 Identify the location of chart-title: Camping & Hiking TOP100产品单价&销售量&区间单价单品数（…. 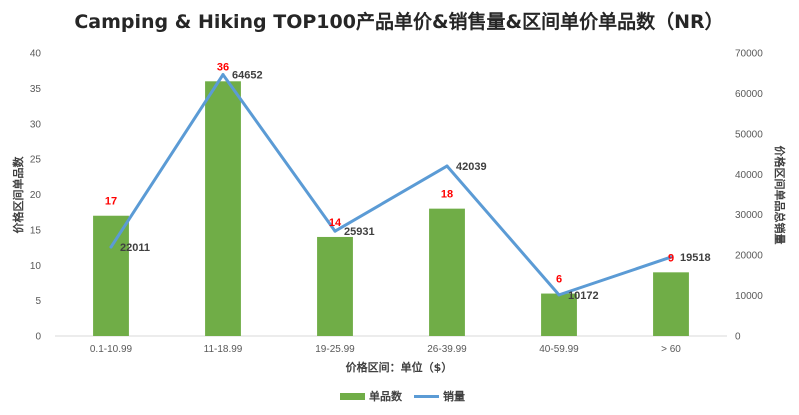
(398, 21).